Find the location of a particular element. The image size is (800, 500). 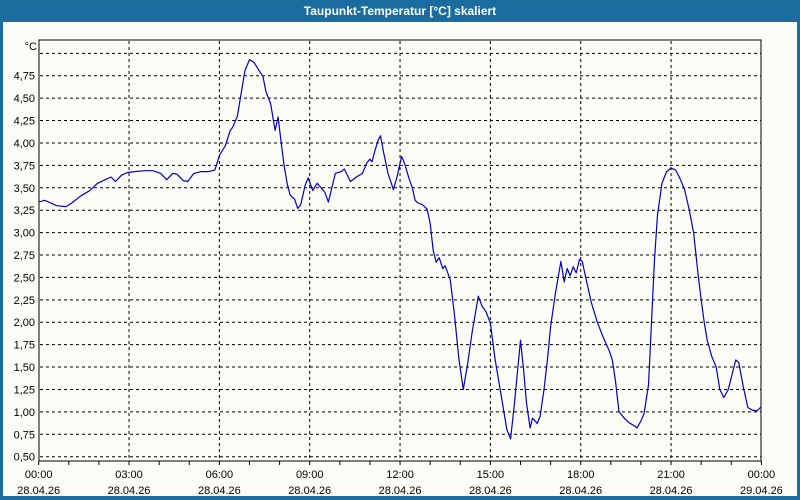

y-tick-label: 1,50 is located at coordinates (24, 368).